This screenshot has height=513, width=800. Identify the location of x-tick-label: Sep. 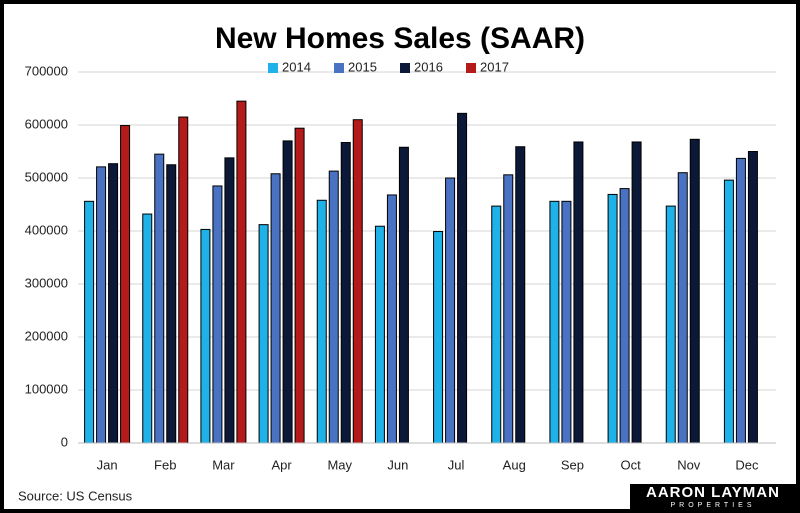
(572, 464).